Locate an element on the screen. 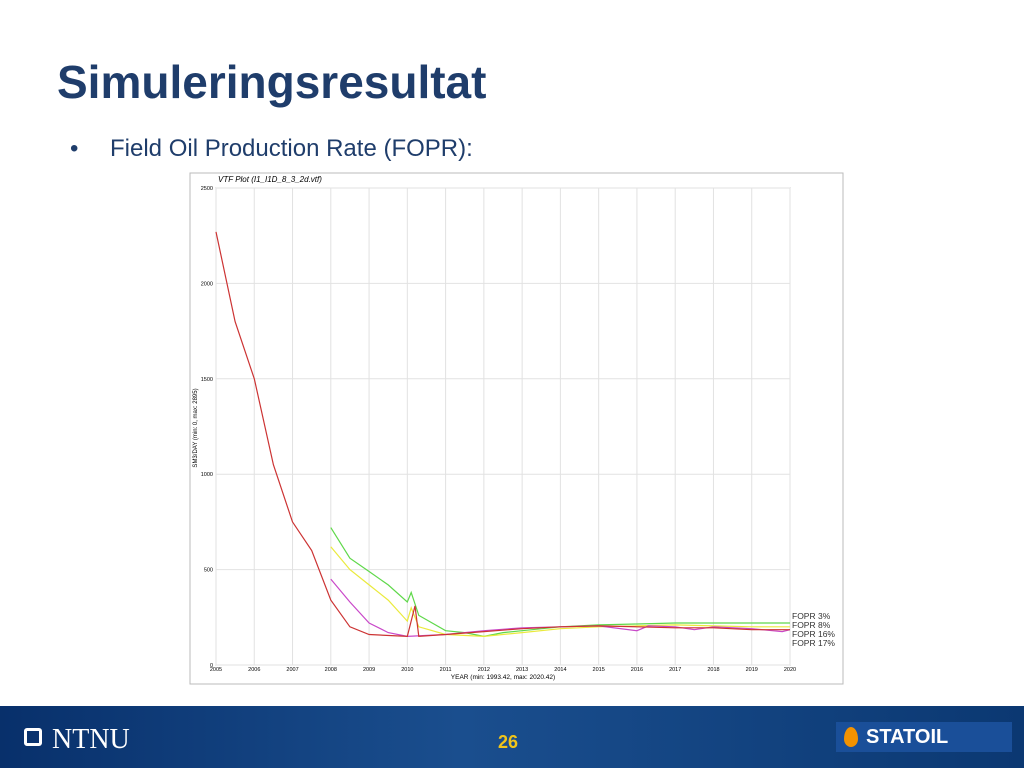 Image resolution: width=1024 pixels, height=768 pixels. x-tick-label: 2013 is located at coordinates (522, 670).